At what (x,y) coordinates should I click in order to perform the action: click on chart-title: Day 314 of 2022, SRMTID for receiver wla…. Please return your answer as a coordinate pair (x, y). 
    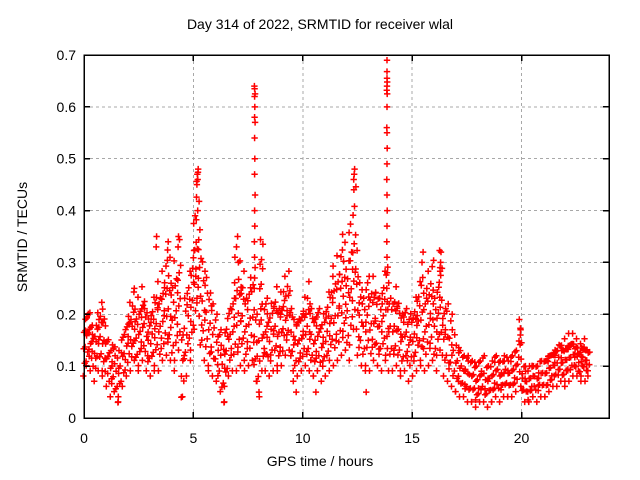
    Looking at the image, I should click on (320, 24).